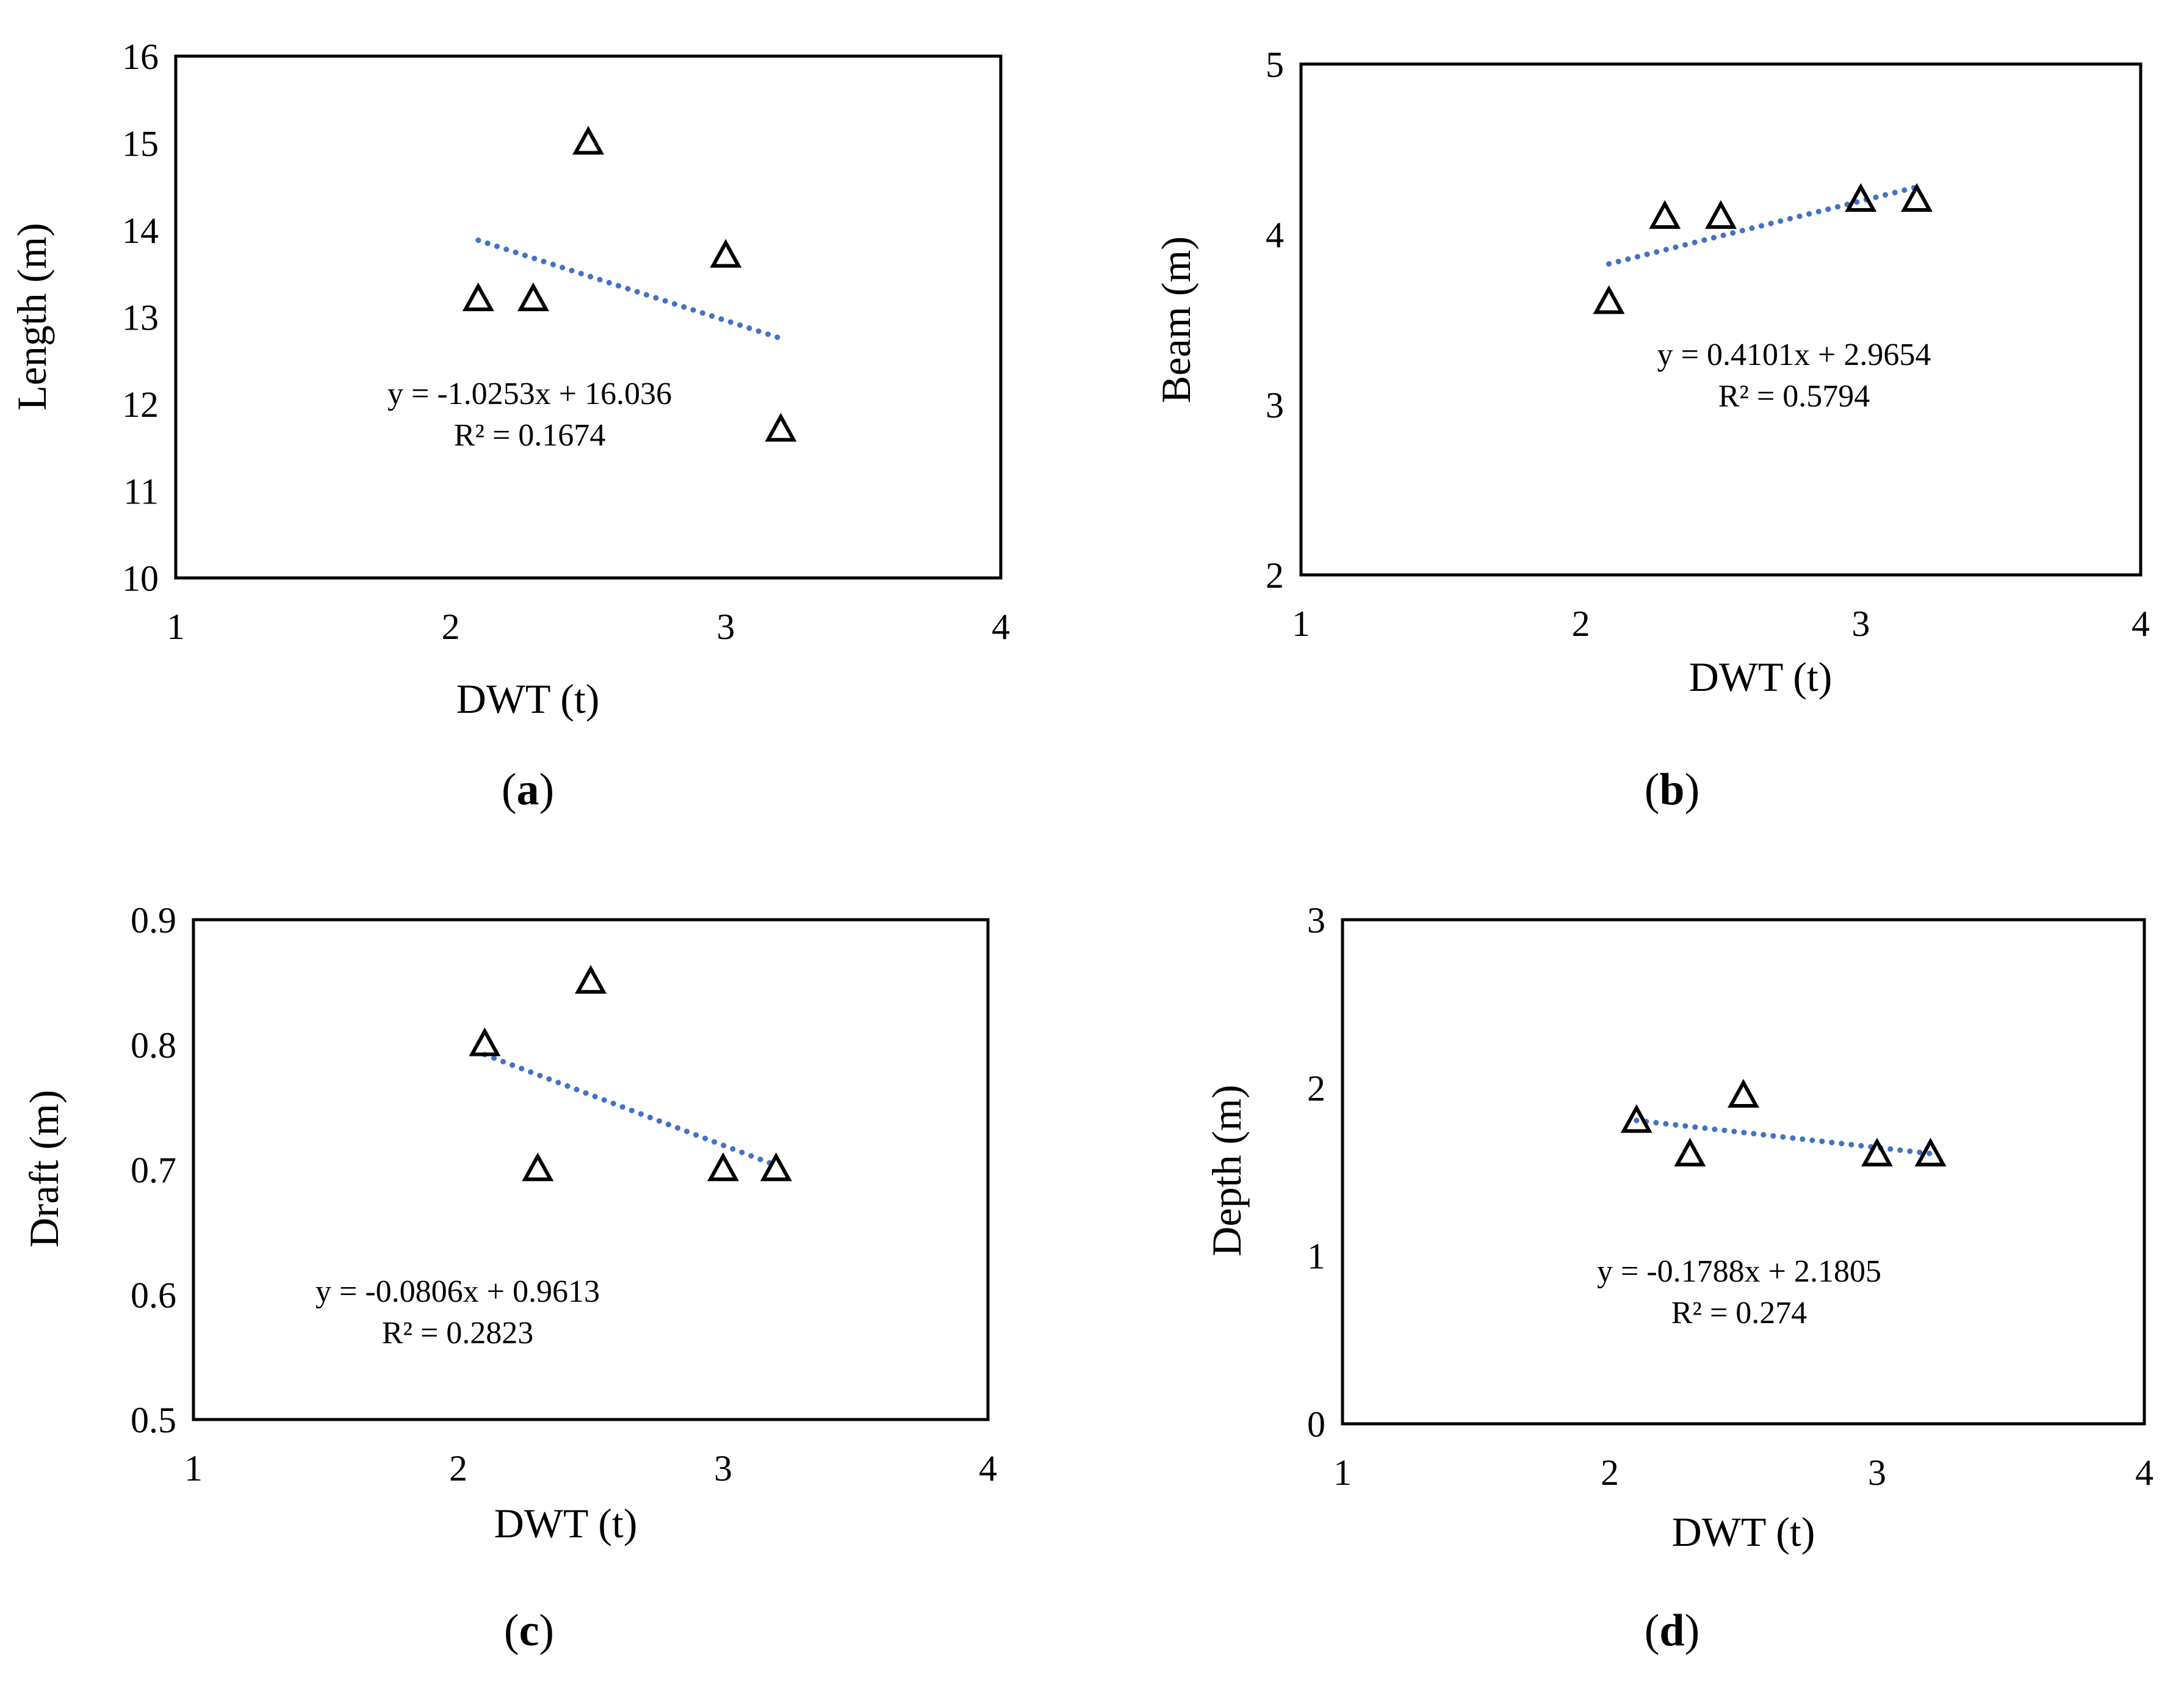  What do you see at coordinates (140, 231) in the screenshot?
I see `y-tick-label: 14` at bounding box center [140, 231].